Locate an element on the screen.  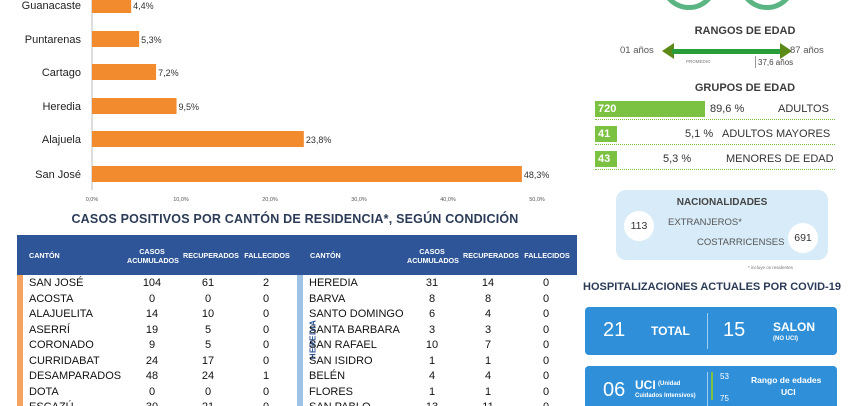
table-row: ASERRÍ 19 5 0 is located at coordinates (297, 332).